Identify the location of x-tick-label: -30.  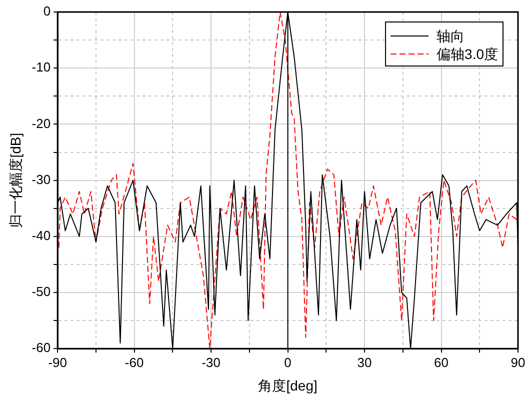
(211, 362).